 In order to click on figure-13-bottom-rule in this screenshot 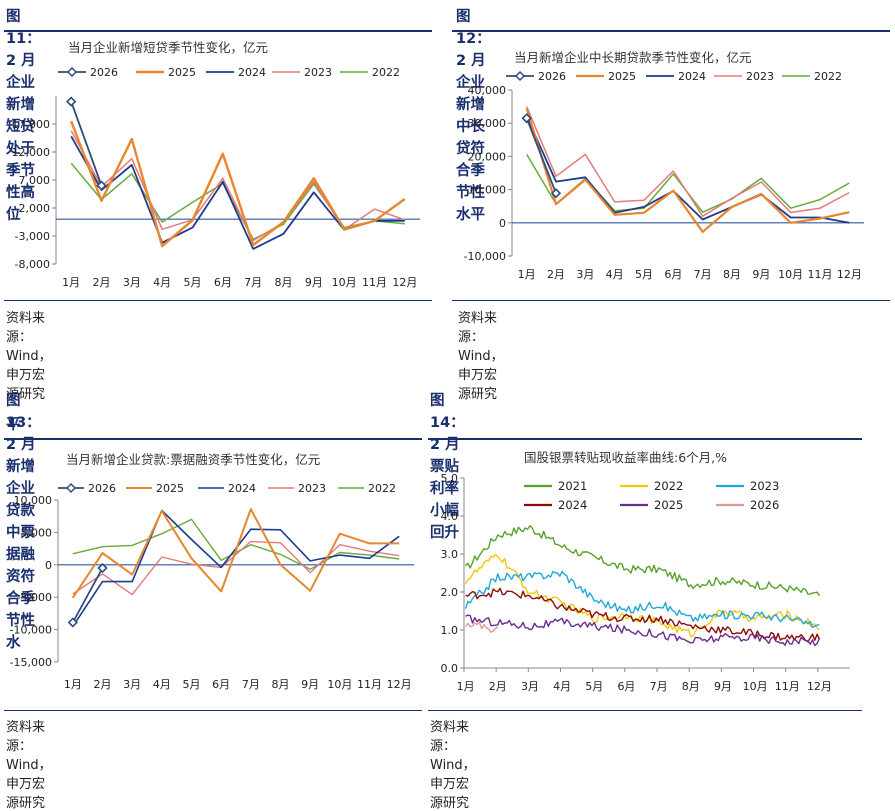, I will do `click(213, 710)`.